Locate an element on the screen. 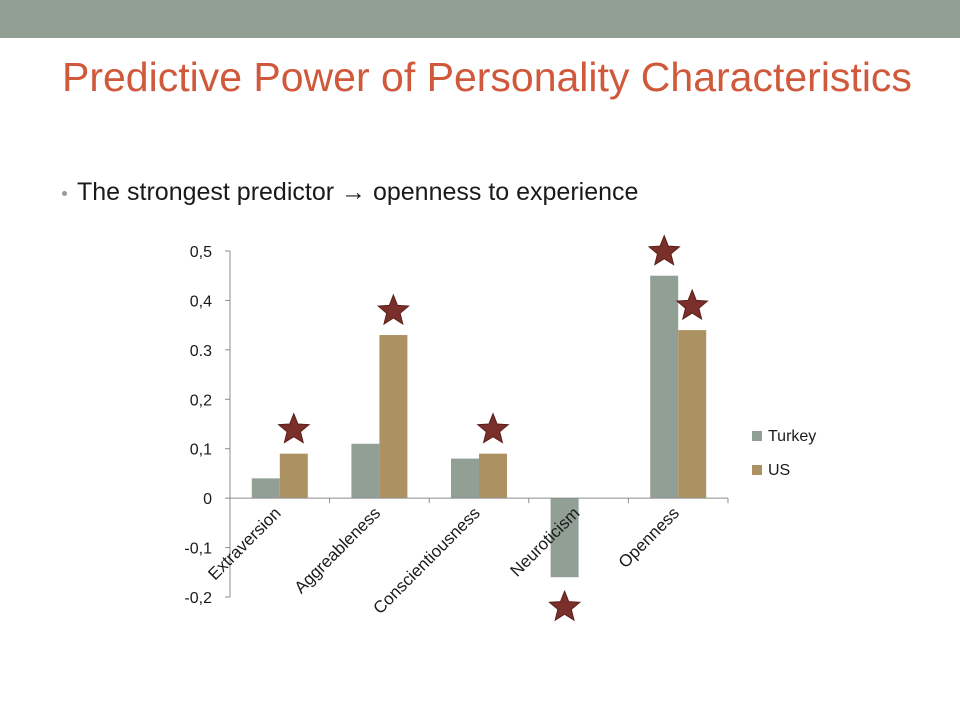 This screenshot has width=960, height=720. y-tick-label: 0,2 is located at coordinates (201, 400).